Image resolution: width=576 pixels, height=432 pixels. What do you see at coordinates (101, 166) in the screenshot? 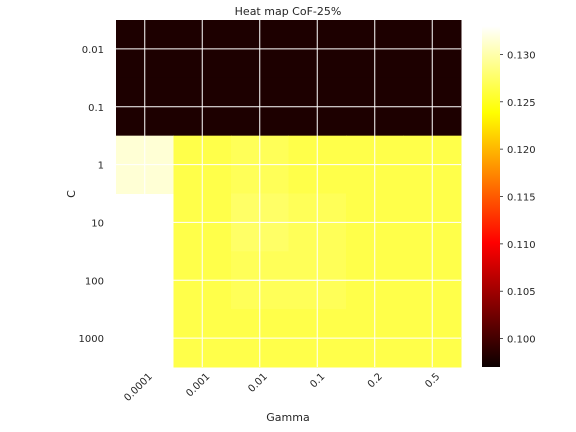
I see `y-tick-label: 1` at bounding box center [101, 166].